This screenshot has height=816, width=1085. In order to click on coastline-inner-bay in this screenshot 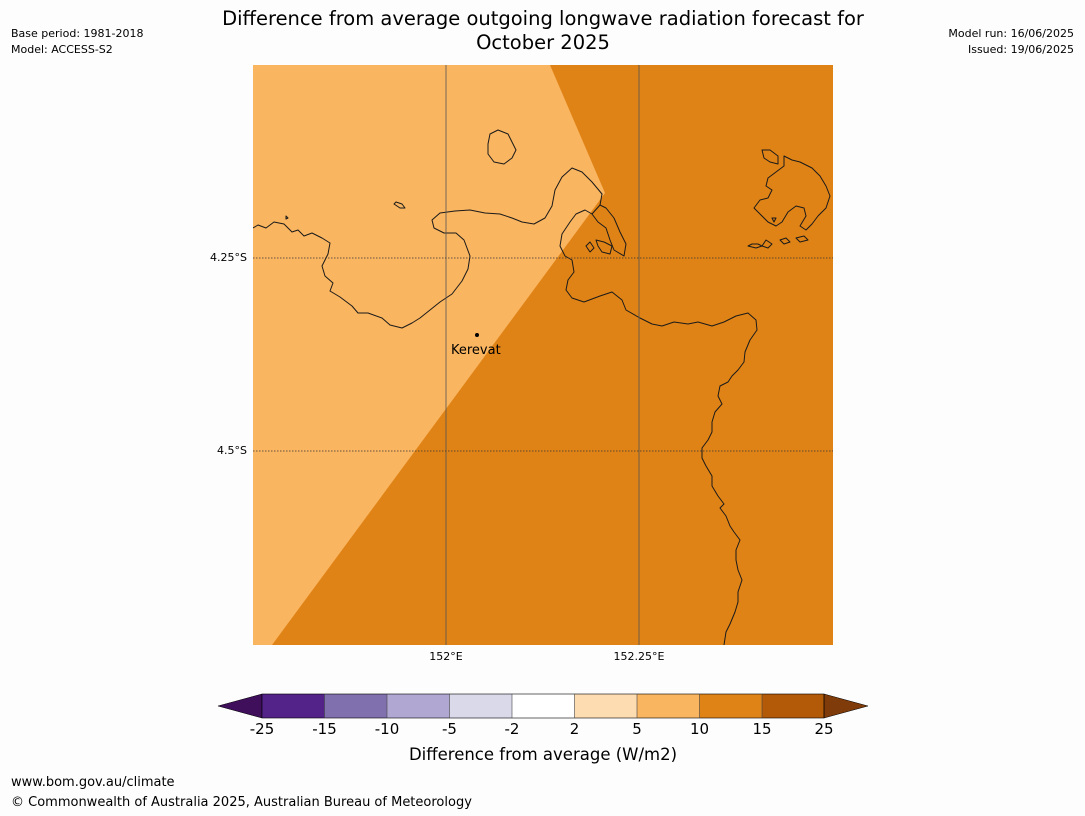, I will do `click(609, 230)`.